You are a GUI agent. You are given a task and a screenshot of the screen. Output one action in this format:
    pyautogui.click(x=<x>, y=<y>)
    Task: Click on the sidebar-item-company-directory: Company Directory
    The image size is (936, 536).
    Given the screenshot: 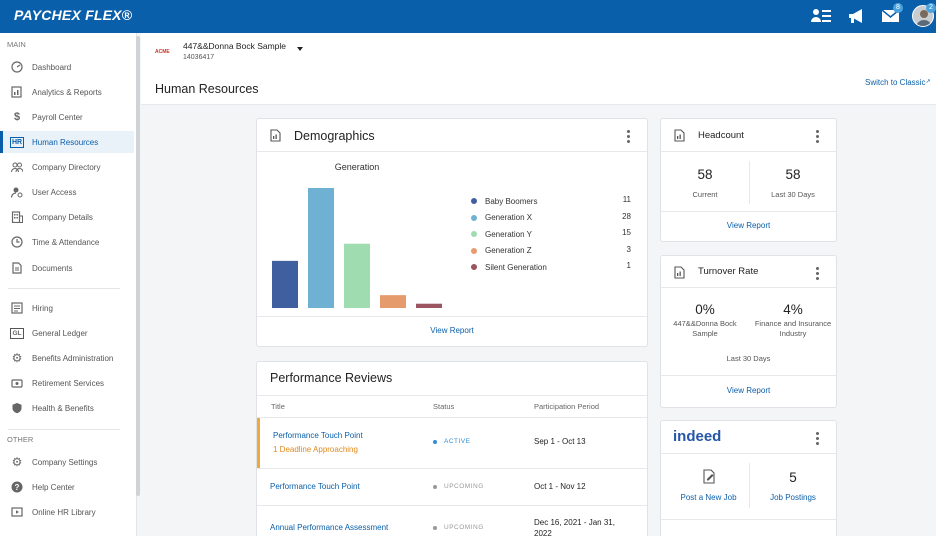 What is the action you would take?
    pyautogui.click(x=67, y=167)
    